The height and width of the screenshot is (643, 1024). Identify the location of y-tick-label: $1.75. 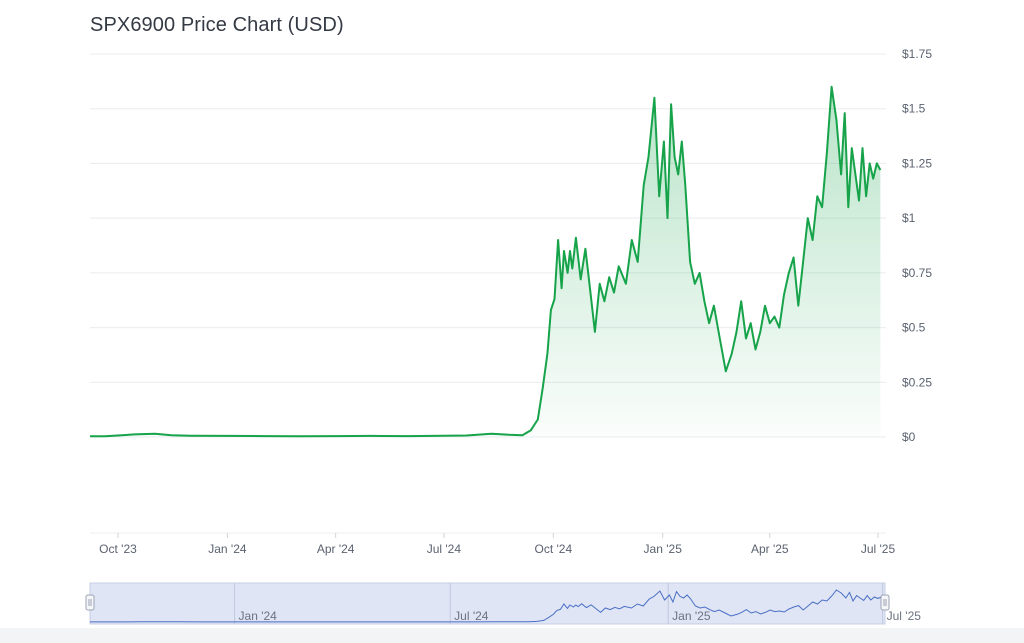
(917, 54).